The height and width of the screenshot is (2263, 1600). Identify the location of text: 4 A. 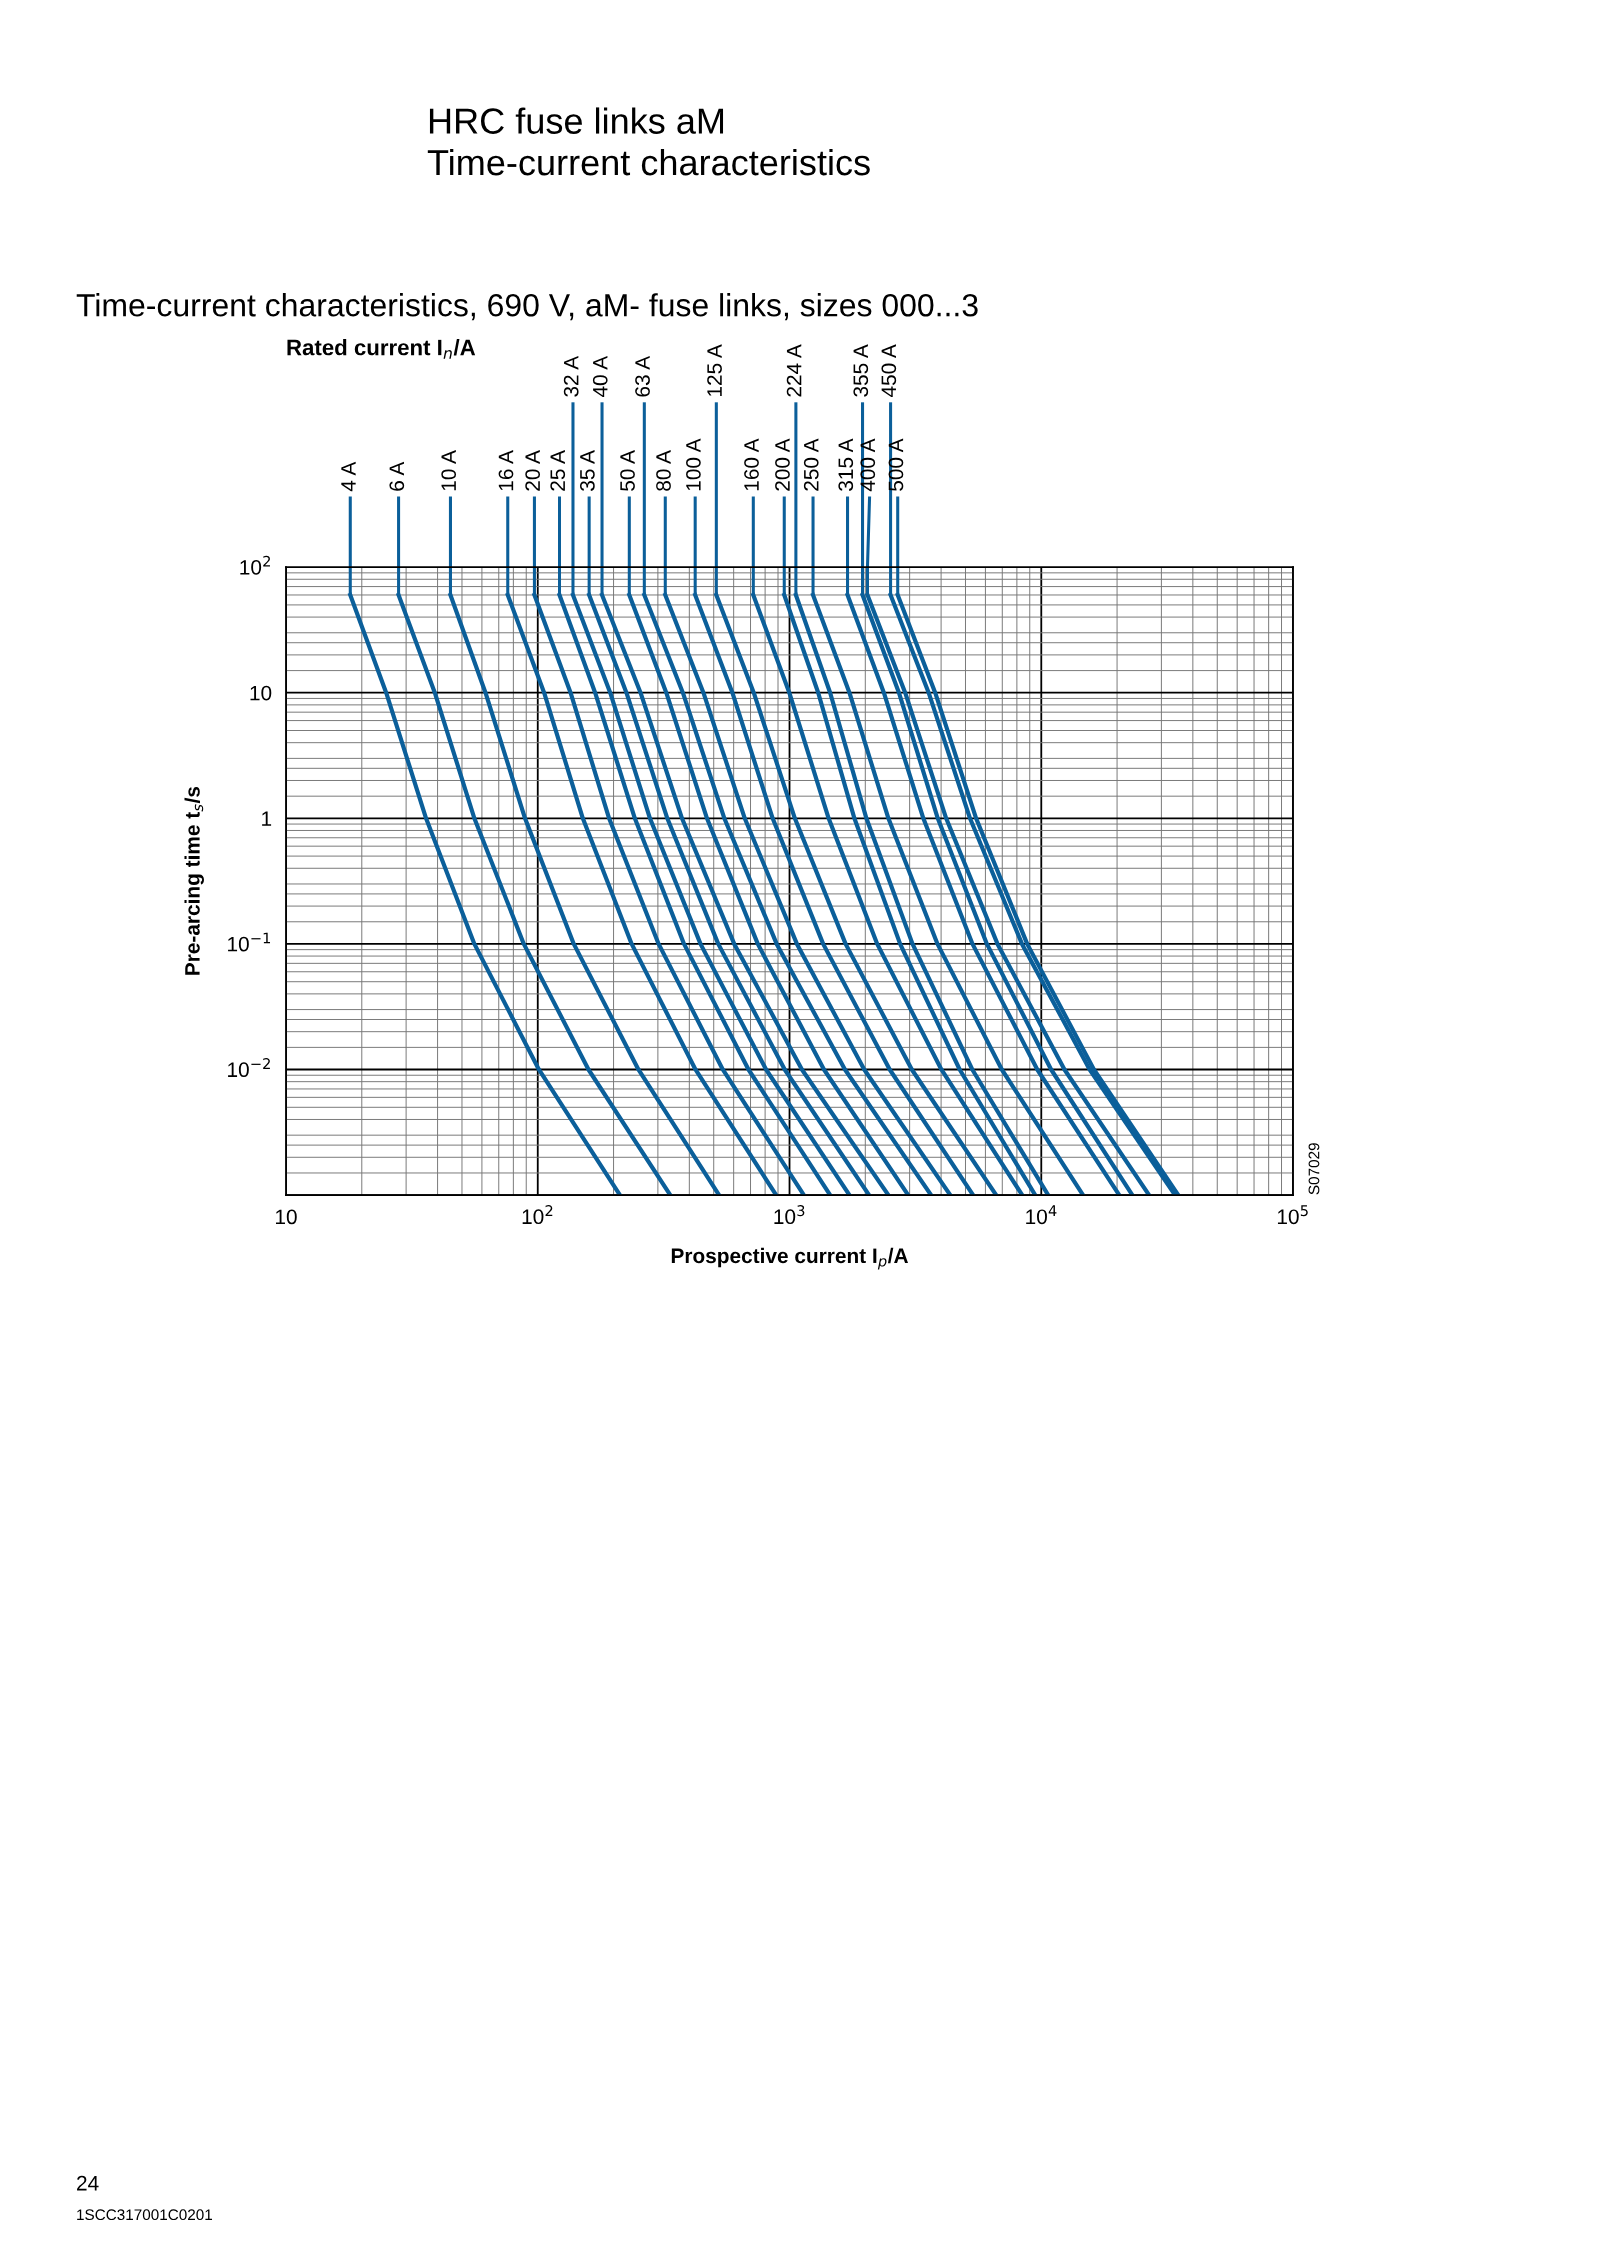
(348, 476).